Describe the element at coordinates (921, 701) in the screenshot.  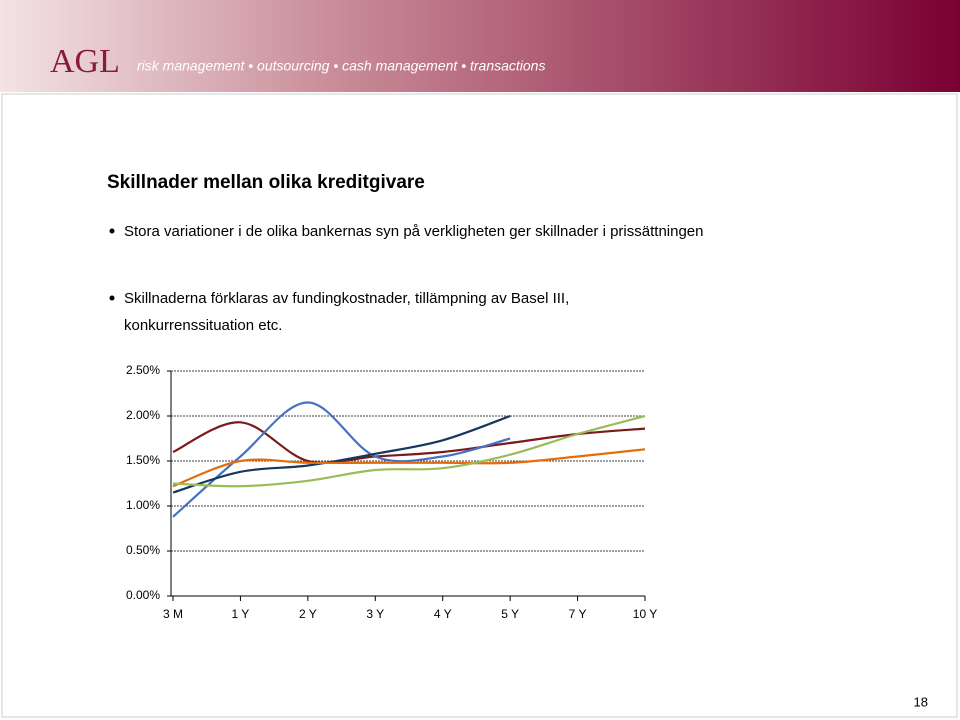
I see `page-number: 18` at that location.